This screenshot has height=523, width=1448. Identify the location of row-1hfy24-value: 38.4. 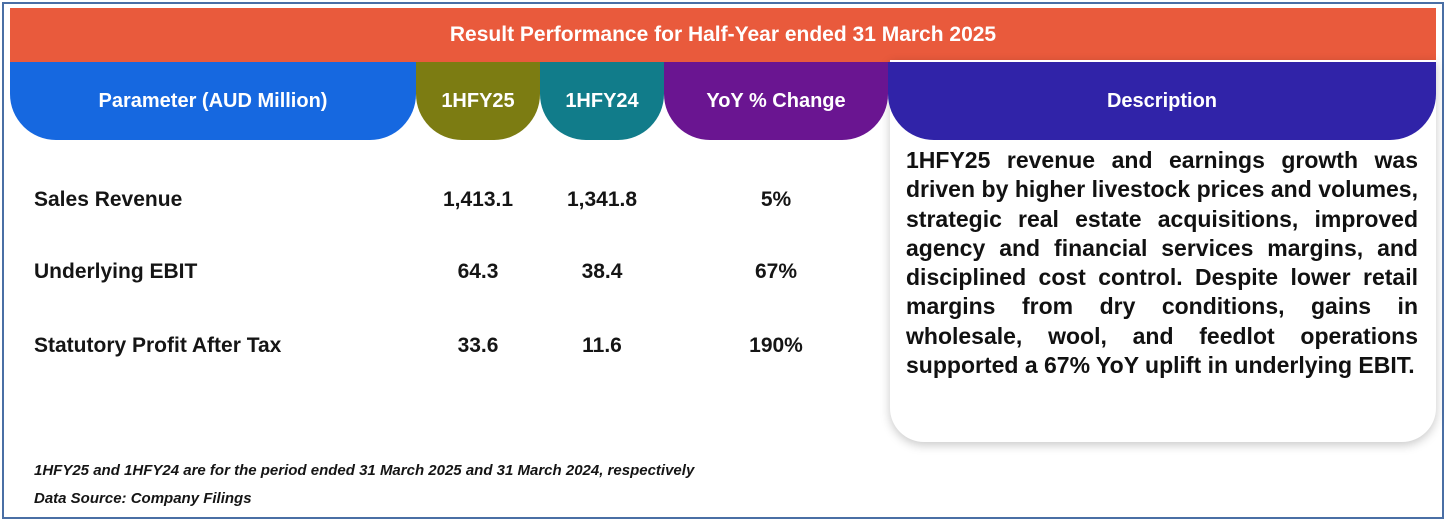
(602, 271).